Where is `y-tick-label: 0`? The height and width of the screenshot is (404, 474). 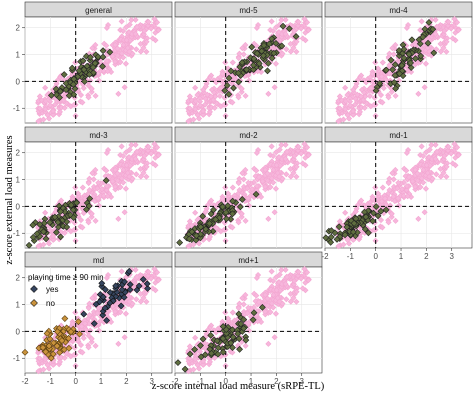 y-tick-label: 0 is located at coordinates (18, 331).